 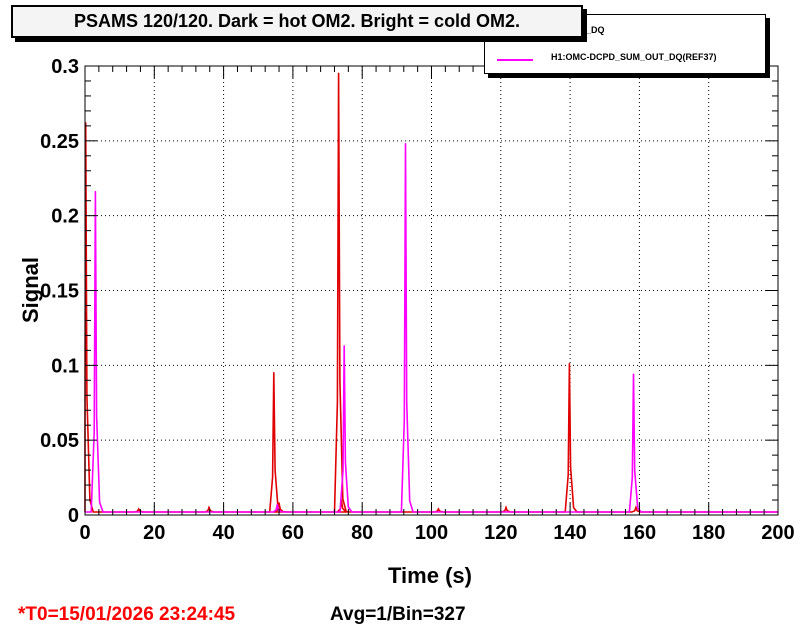 What do you see at coordinates (84, 533) in the screenshot?
I see `x-tick-label: 0` at bounding box center [84, 533].